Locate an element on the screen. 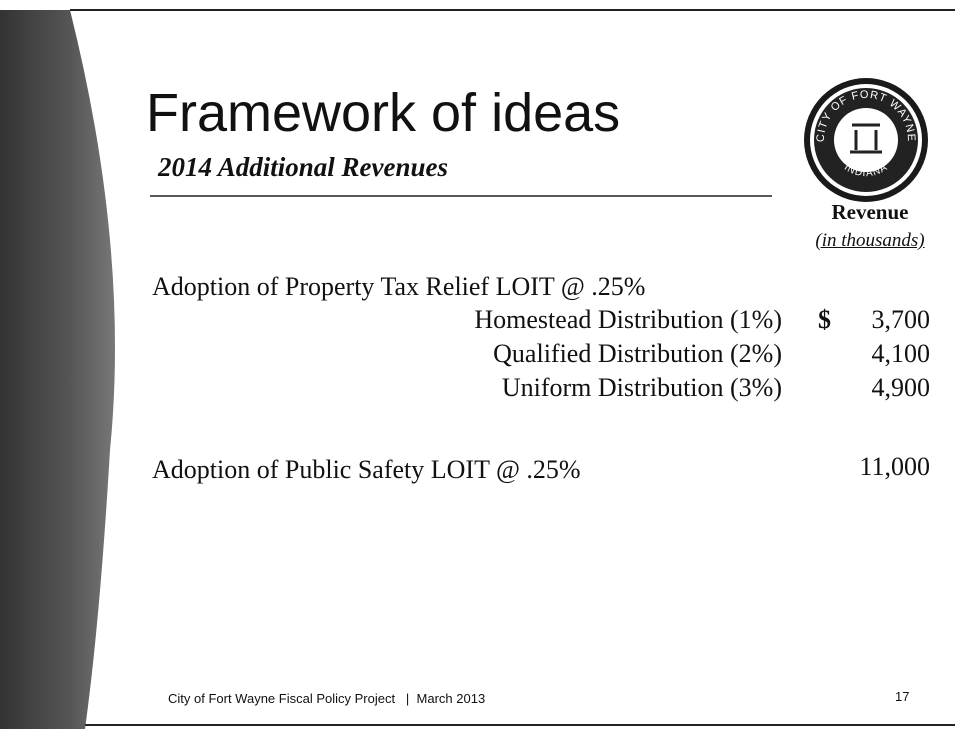 The height and width of the screenshot is (729, 955). side-curve is located at coordinates (57, 369).